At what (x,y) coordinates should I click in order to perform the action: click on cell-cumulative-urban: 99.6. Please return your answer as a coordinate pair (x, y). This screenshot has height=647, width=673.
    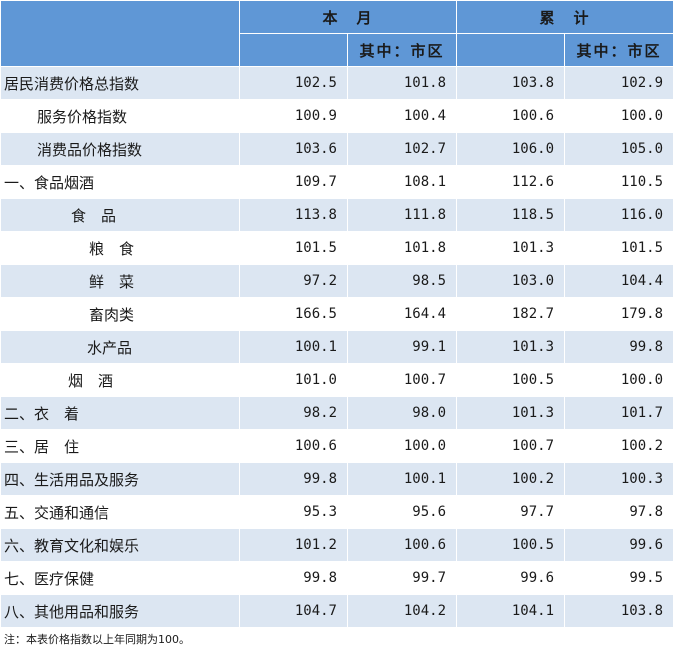
    Looking at the image, I should click on (618, 545).